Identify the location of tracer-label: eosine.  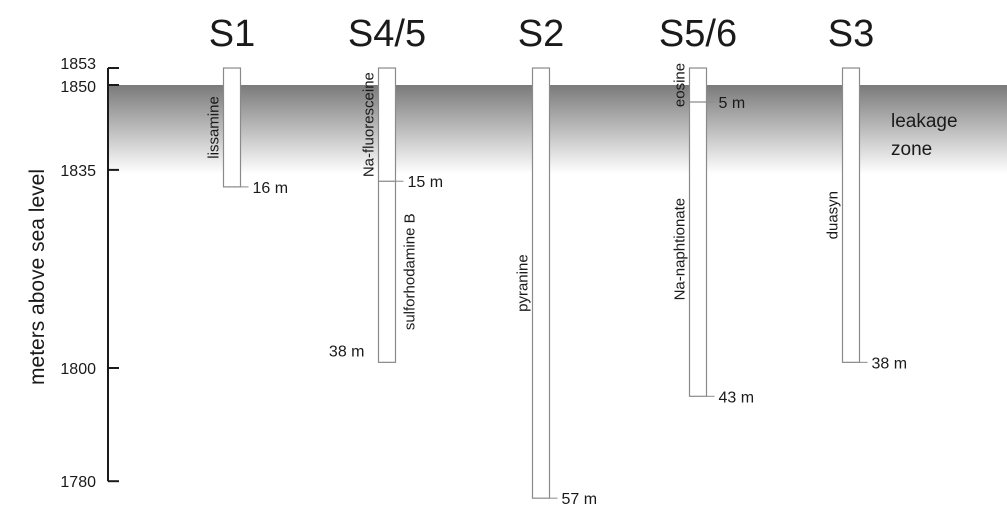
(680, 85).